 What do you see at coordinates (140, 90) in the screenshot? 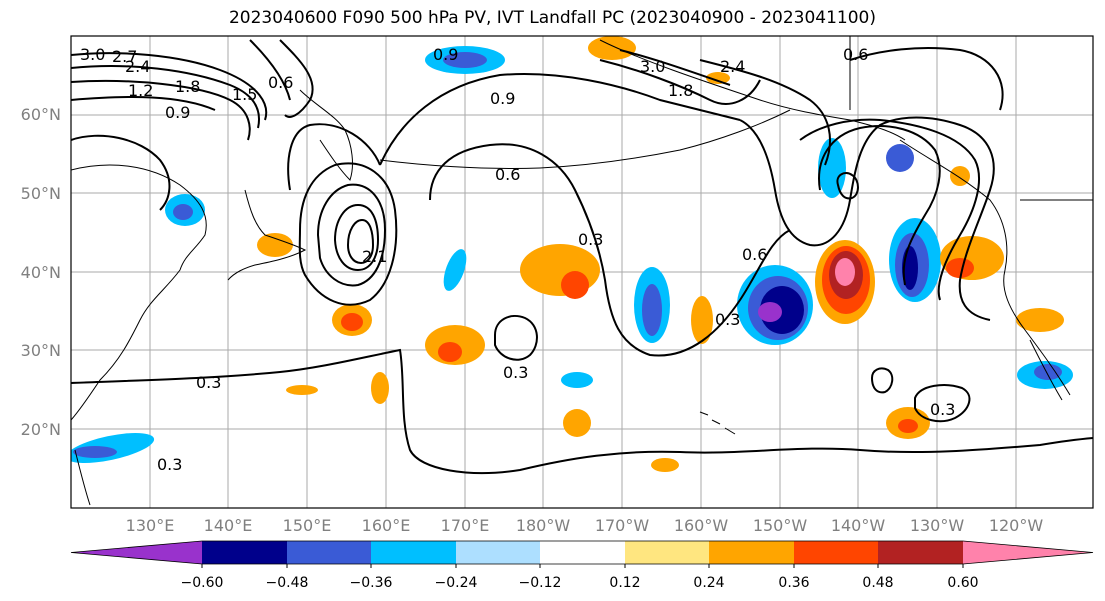
I see `contour-label-1.2: 1.2` at bounding box center [140, 90].